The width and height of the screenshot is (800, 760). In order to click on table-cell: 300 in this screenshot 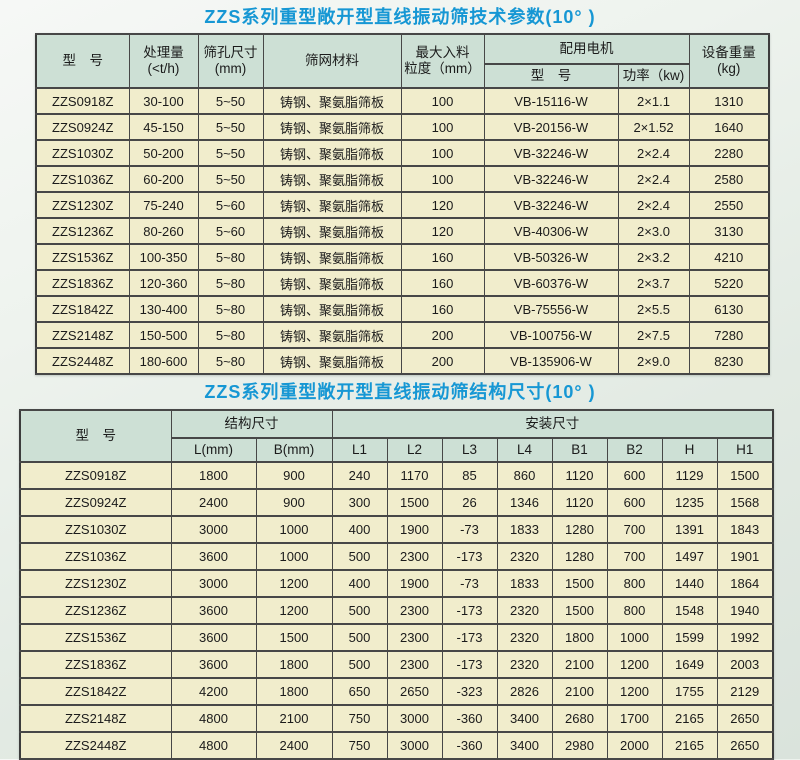, I will do `click(359, 502)`.